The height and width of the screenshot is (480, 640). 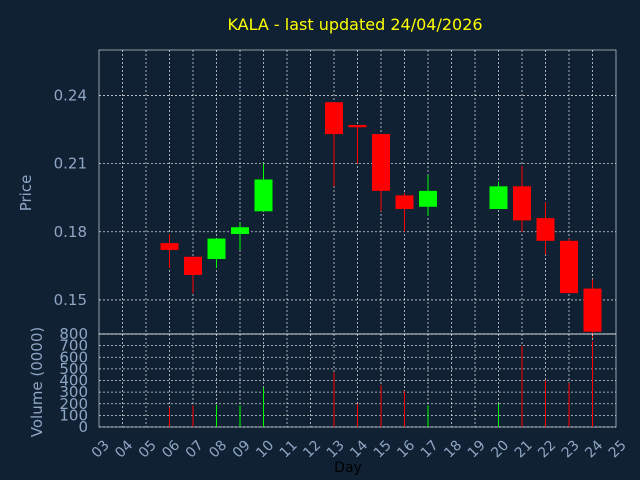 What do you see at coordinates (73, 392) in the screenshot?
I see `volume-ytick-label: 300` at bounding box center [73, 392].